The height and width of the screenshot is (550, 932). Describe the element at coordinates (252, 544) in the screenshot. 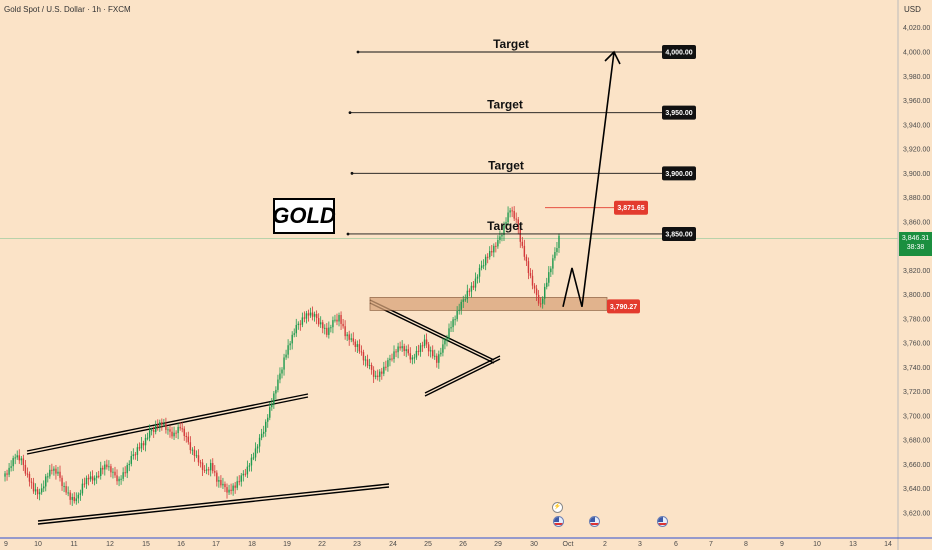

I see `time-tick-label: 18` at that location.